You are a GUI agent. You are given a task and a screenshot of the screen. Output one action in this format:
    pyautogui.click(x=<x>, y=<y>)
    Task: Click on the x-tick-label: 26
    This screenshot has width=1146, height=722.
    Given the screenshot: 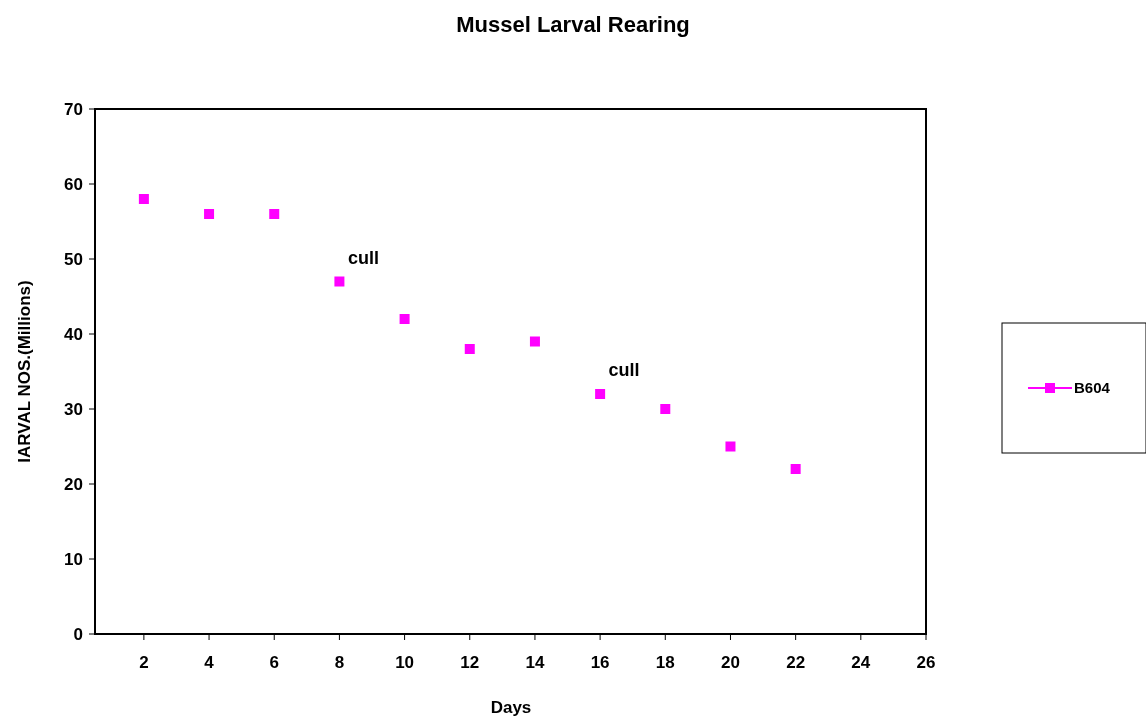 What is the action you would take?
    pyautogui.click(x=926, y=662)
    